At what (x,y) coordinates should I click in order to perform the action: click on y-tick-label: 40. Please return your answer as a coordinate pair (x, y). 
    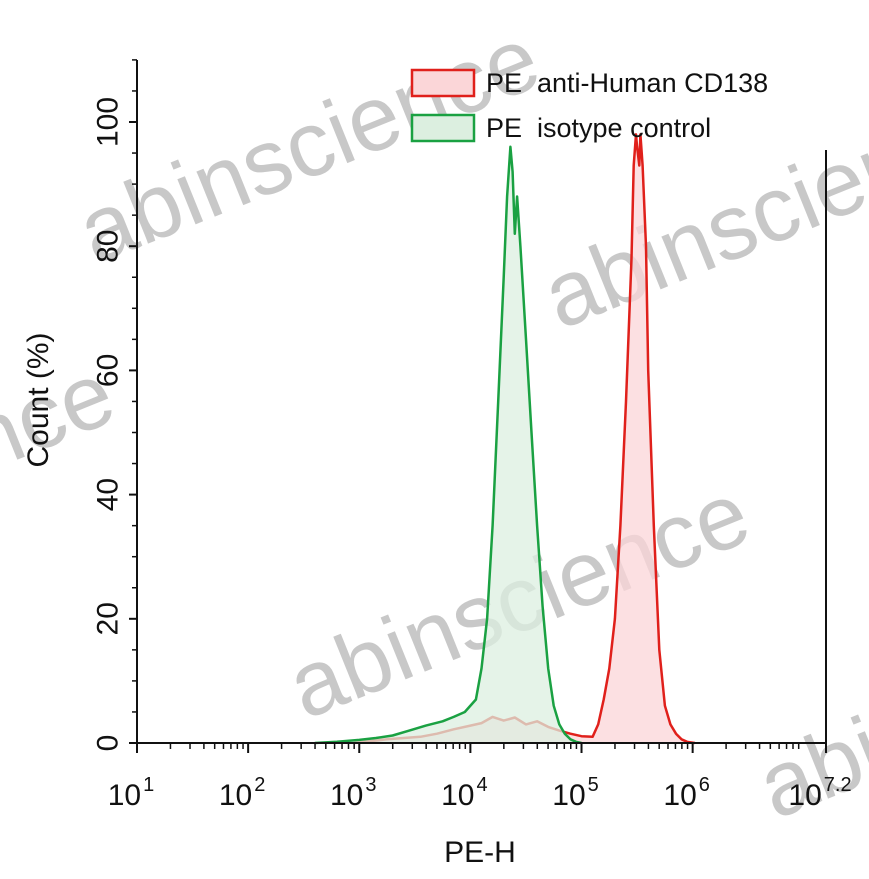
    Looking at the image, I should click on (108, 494).